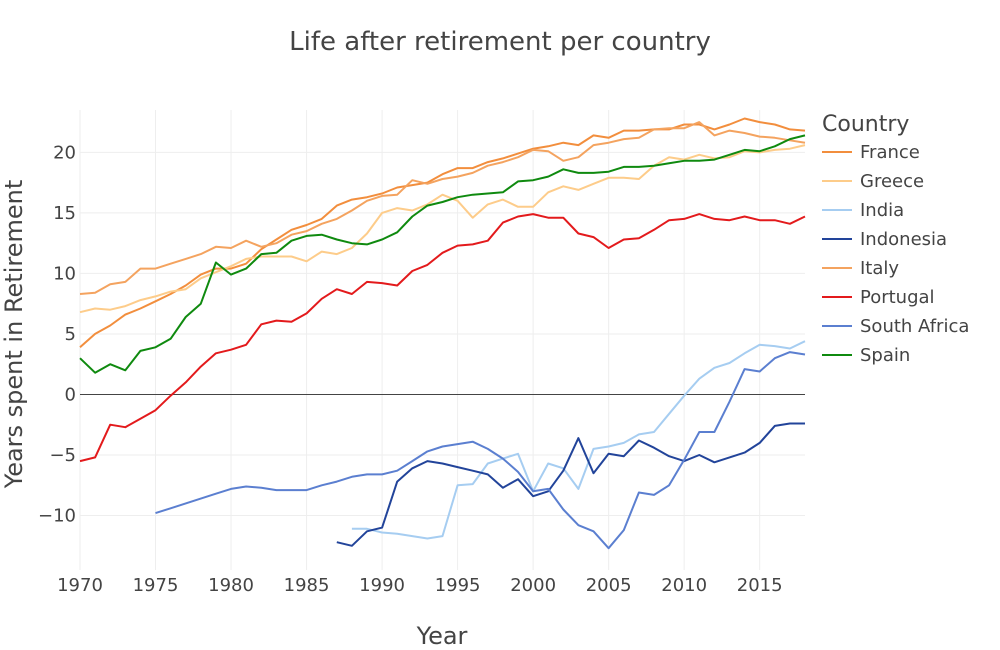 Image resolution: width=1000 pixels, height=650 pixels. Describe the element at coordinates (62, 455) in the screenshot. I see `y-tick-label: −5` at that location.